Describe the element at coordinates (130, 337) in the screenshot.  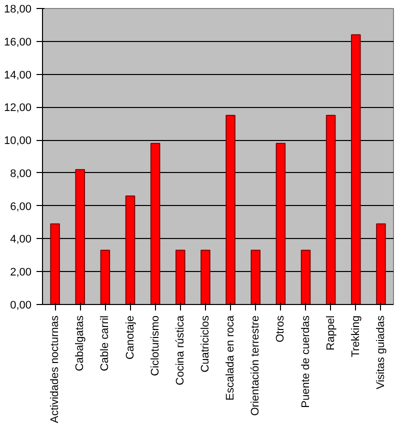
I see `x-tick-label: Canotaje` at that location.